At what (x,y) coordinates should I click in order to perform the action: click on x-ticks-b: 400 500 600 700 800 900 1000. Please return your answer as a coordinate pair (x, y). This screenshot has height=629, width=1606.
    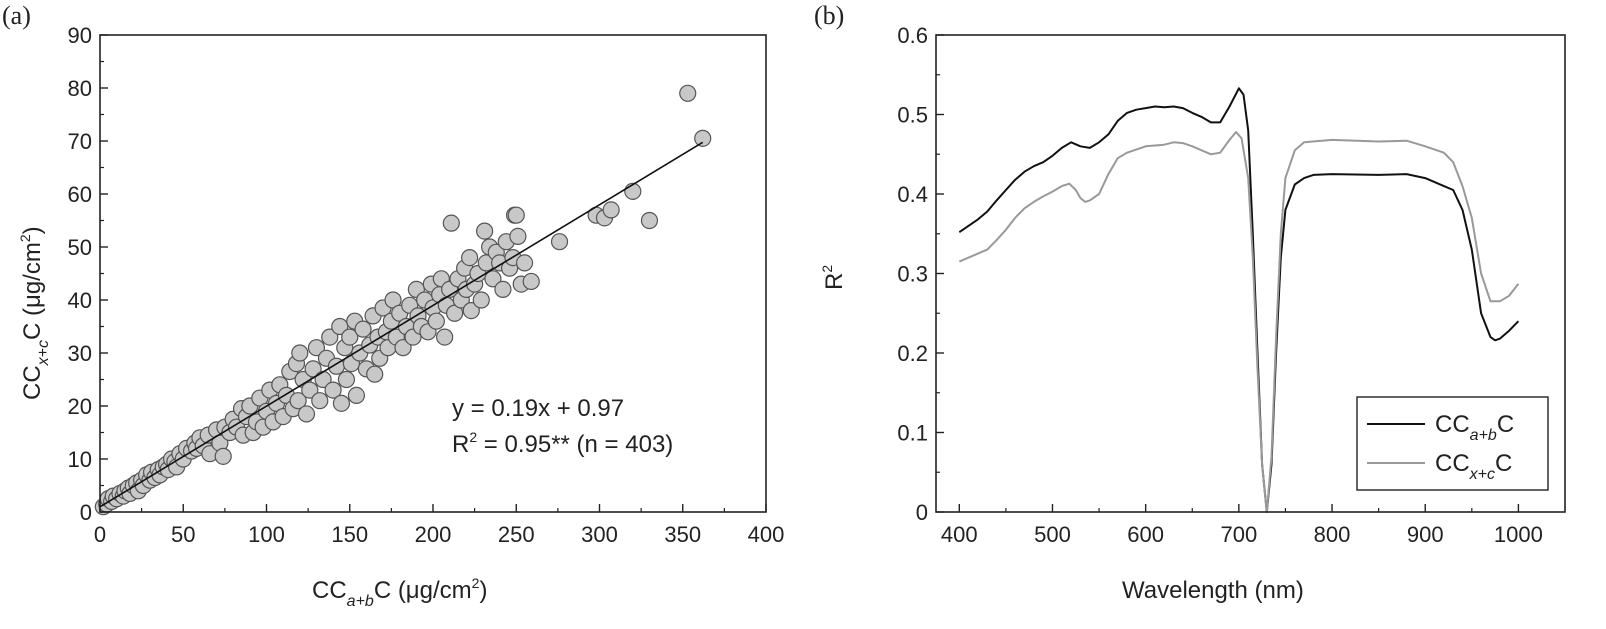
    Looking at the image, I should click on (1242, 525).